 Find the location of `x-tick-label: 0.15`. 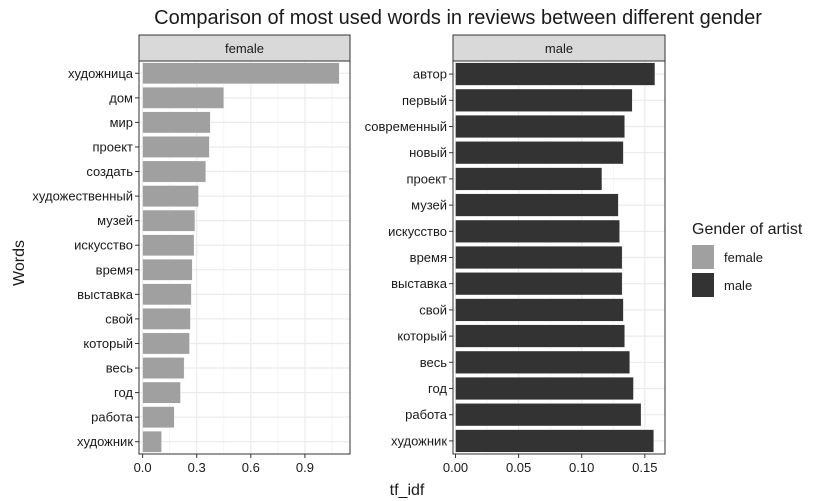

x-tick-label: 0.15 is located at coordinates (644, 467).